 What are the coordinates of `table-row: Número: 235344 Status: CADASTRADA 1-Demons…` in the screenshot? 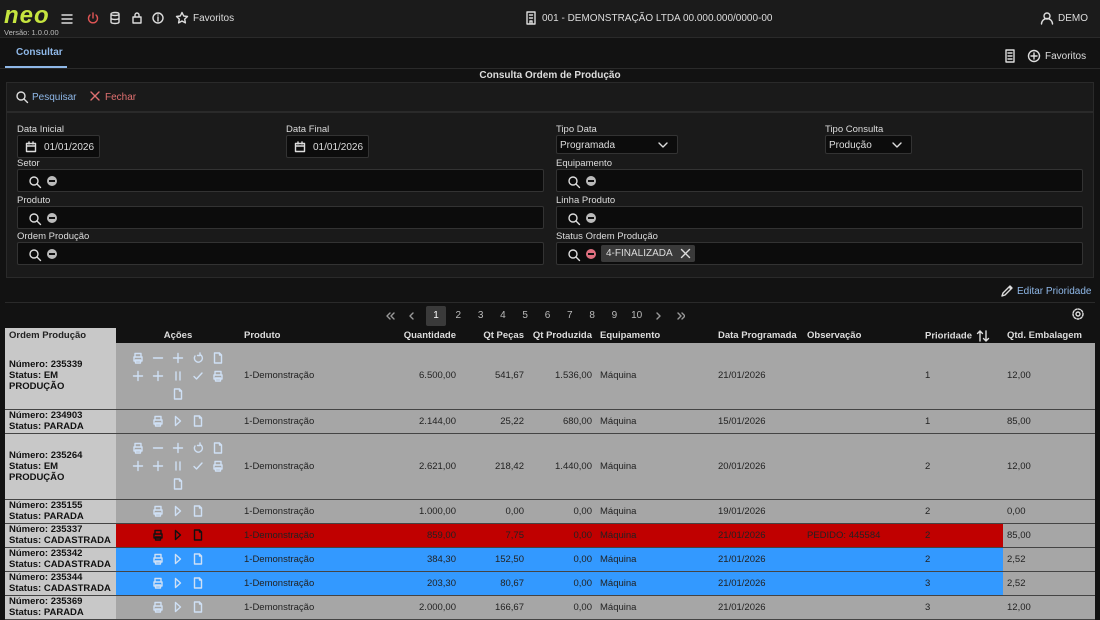 It's located at (550, 583).